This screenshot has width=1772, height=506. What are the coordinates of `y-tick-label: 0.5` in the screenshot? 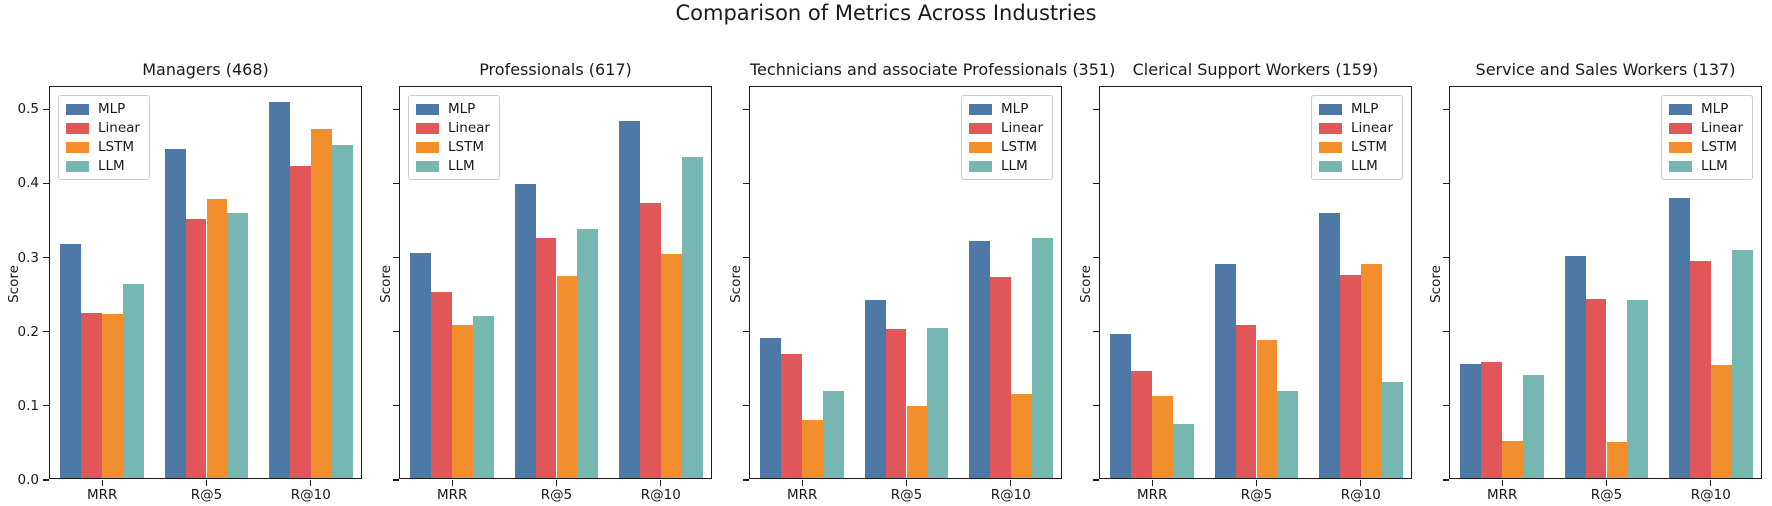 It's located at (28, 109).